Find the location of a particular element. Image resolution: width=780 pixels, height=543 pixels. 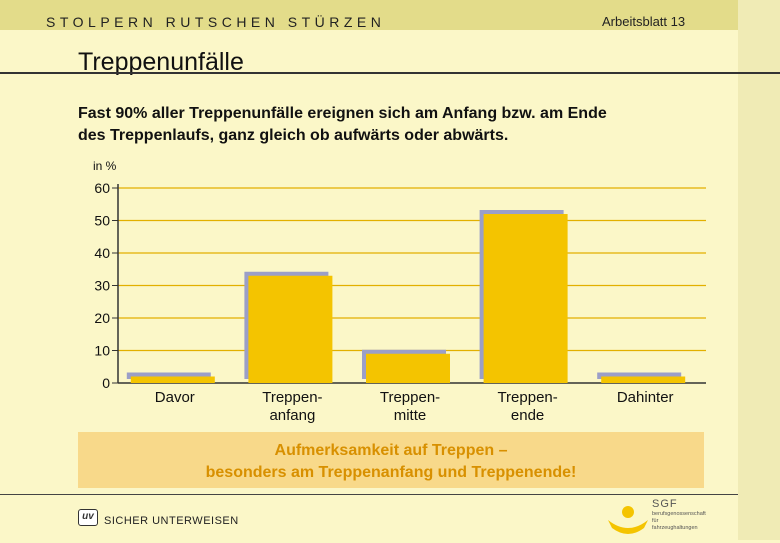

y-tick-label-60: 60 is located at coordinates (102, 188).